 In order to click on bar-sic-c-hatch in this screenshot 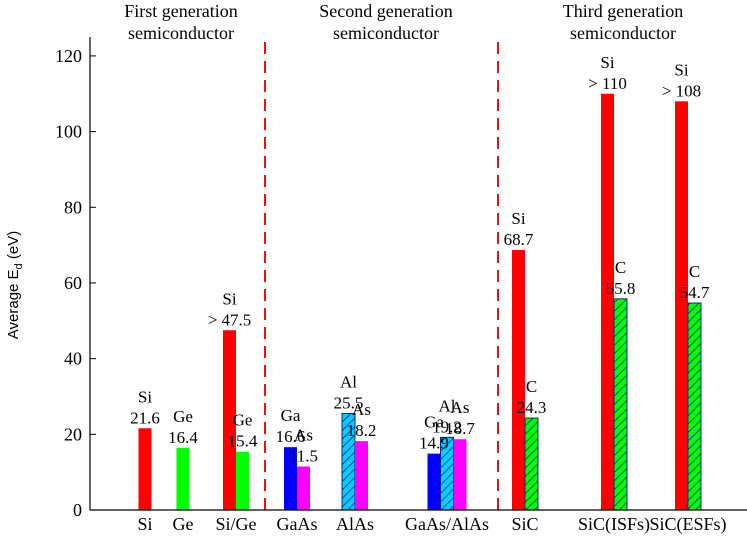, I will do `click(531, 464)`.